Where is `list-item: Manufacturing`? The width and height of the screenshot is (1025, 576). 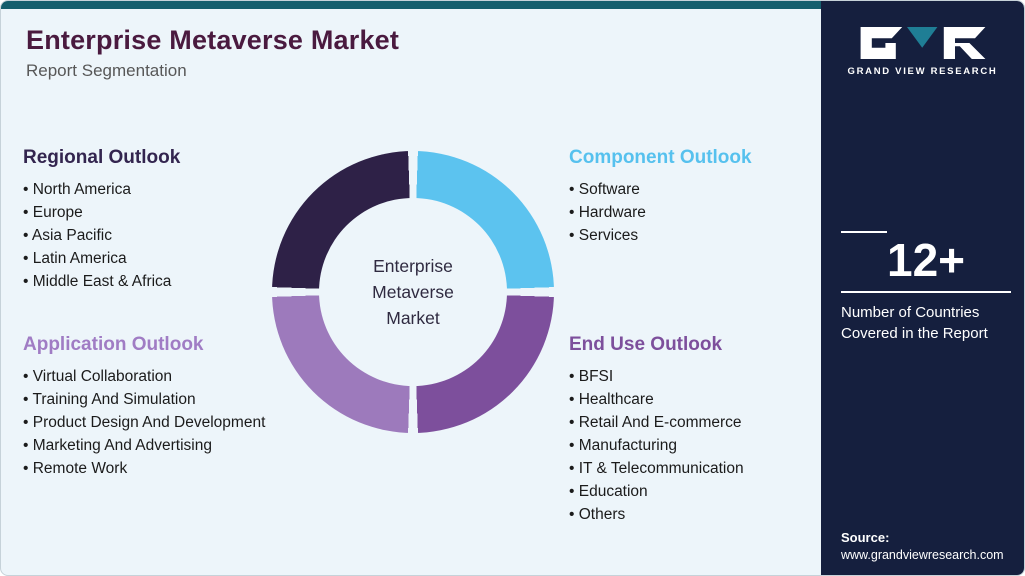
list-item: Manufacturing is located at coordinates (699, 445).